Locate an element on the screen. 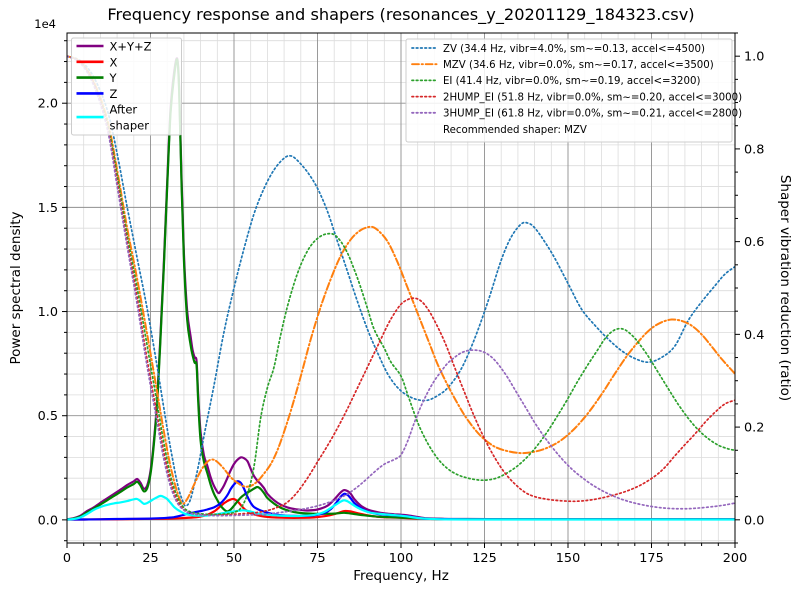 This screenshot has width=800, height=604. legend-shapers-frame is located at coordinates (569, 90).